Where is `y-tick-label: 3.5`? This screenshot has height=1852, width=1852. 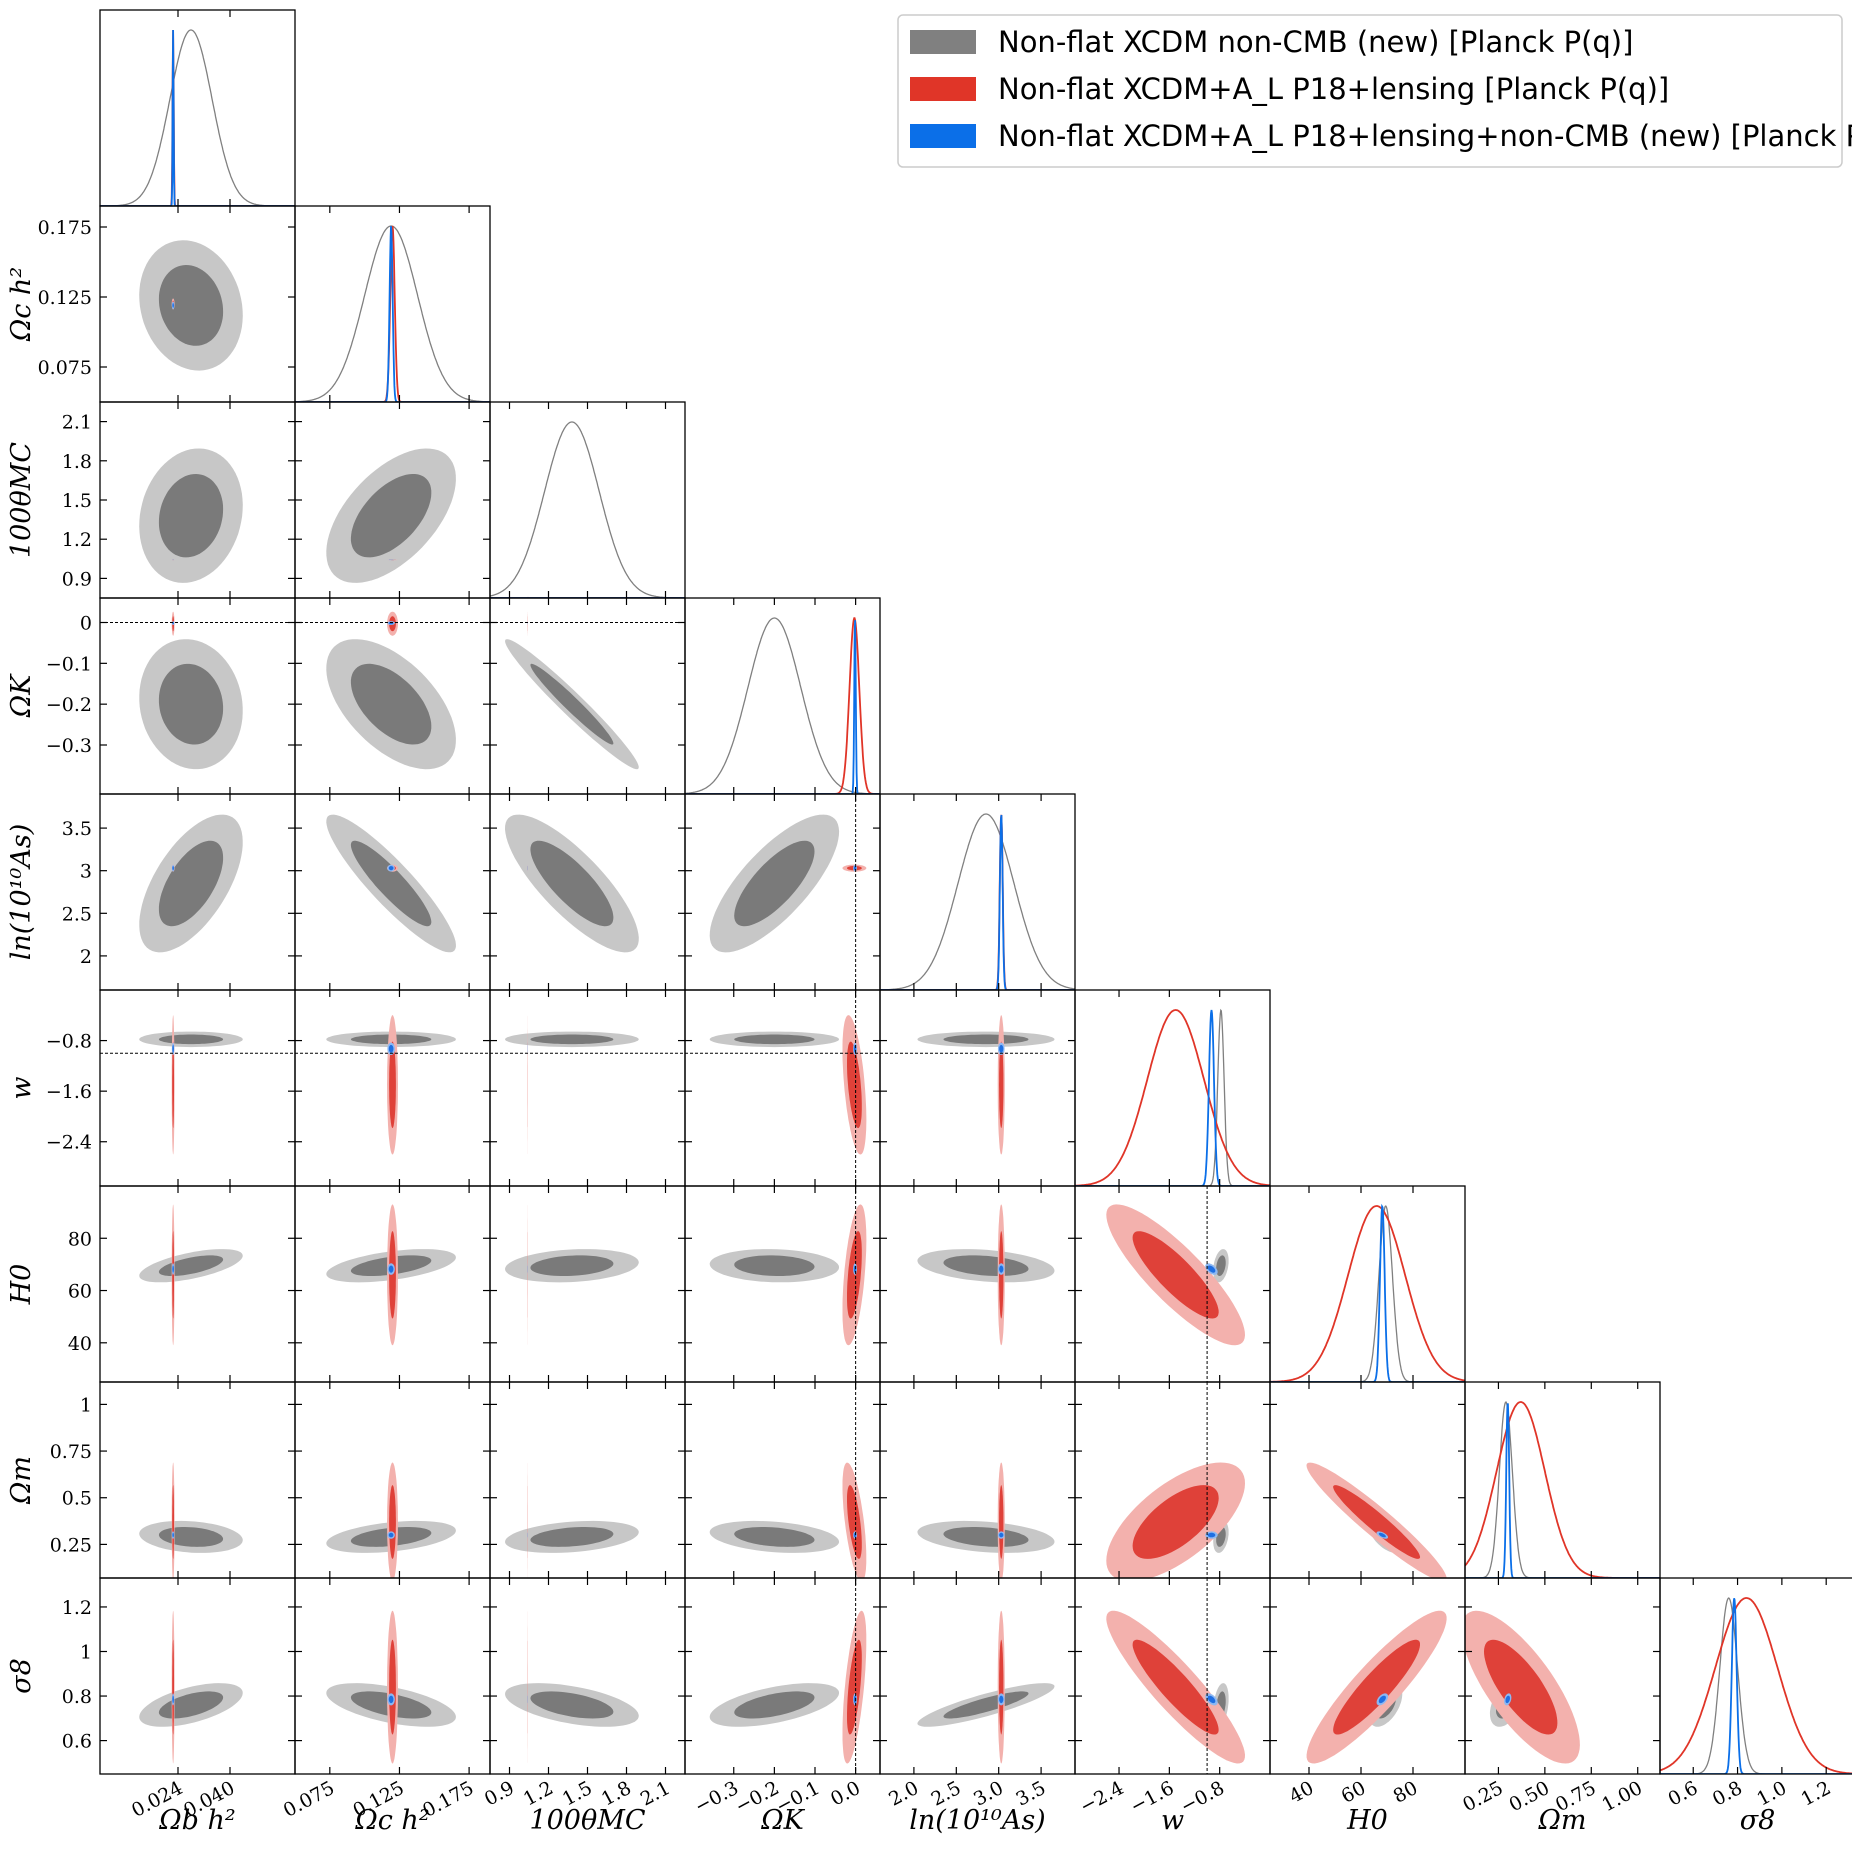 y-tick-label: 3.5 is located at coordinates (77, 829).